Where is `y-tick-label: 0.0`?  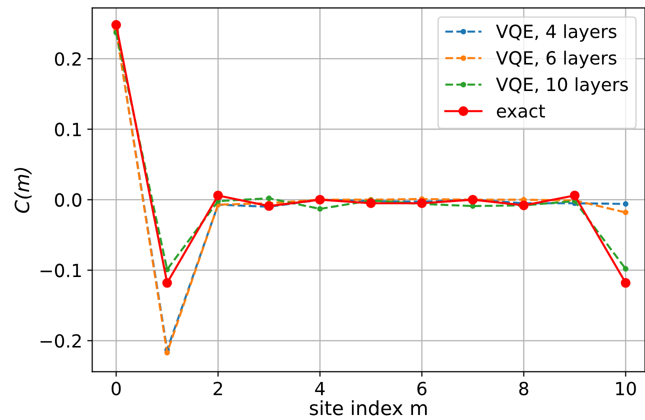
y-tick-label: 0.0 is located at coordinates (68, 200).